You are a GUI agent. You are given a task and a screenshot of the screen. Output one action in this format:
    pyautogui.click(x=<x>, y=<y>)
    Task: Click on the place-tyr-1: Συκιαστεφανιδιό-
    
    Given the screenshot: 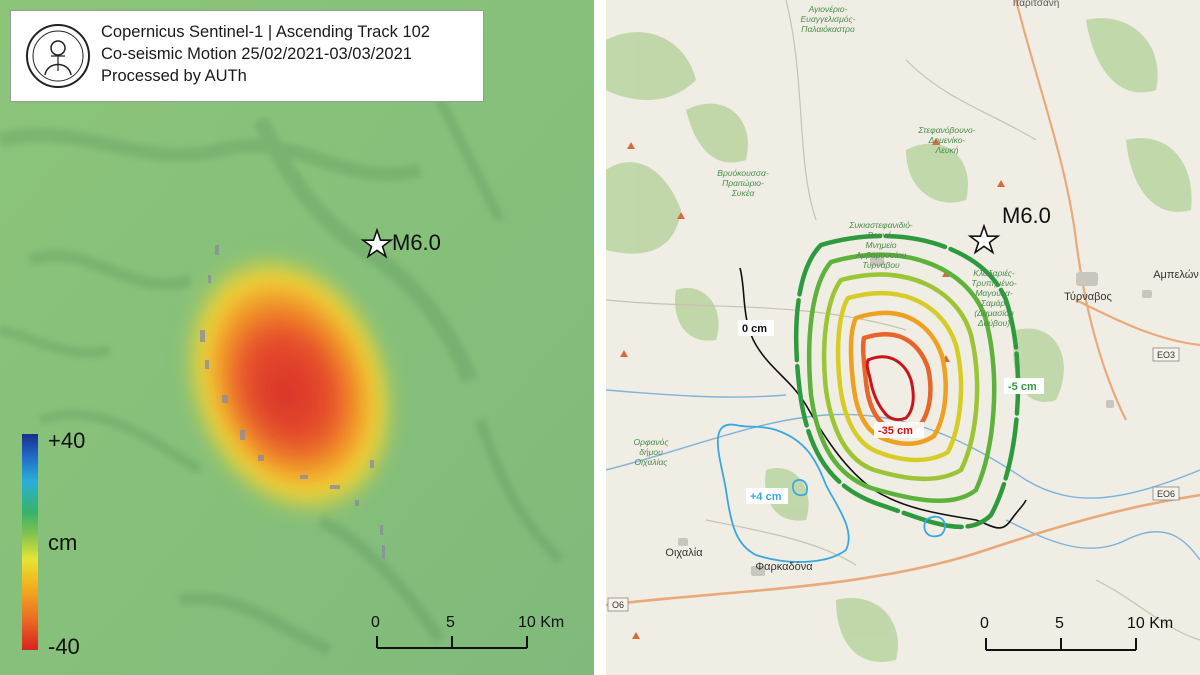 What is the action you would take?
    pyautogui.click(x=880, y=225)
    